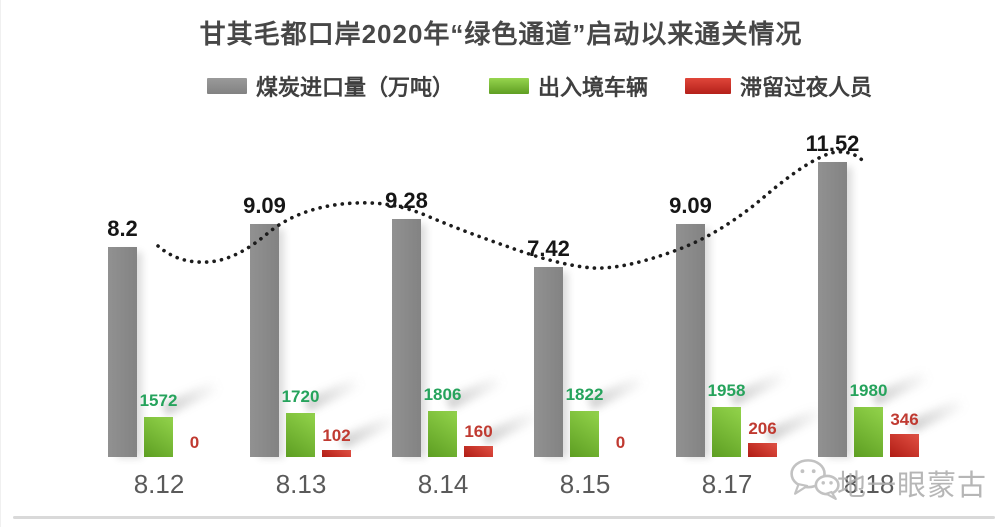 The width and height of the screenshot is (1000, 527). Describe the element at coordinates (501, 34) in the screenshot. I see `chart-title: 甘其毛都口岸2020年“绿色通道”启动以来通关情况` at that location.